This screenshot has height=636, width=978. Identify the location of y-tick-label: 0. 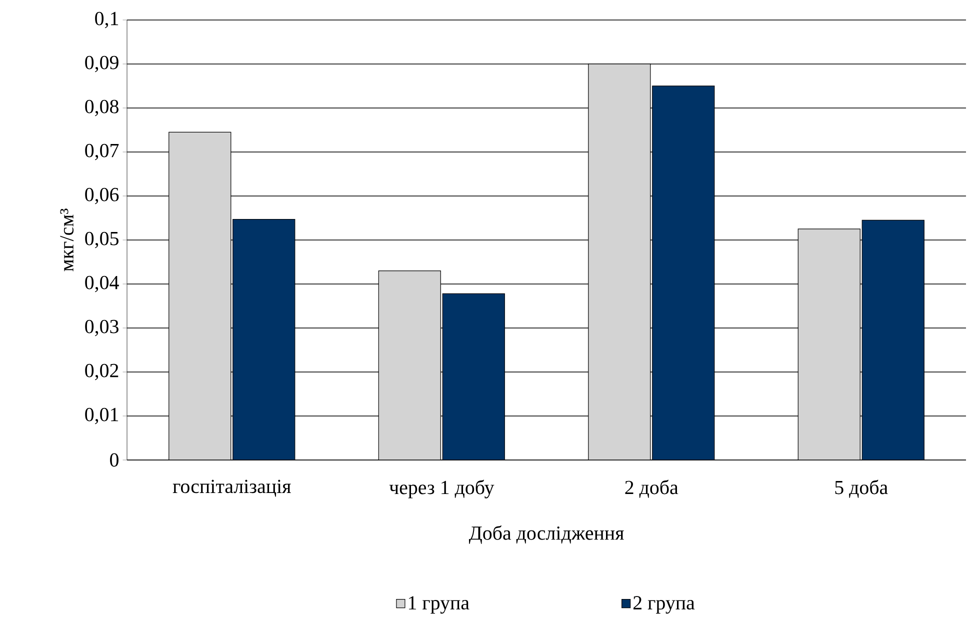
(114, 460).